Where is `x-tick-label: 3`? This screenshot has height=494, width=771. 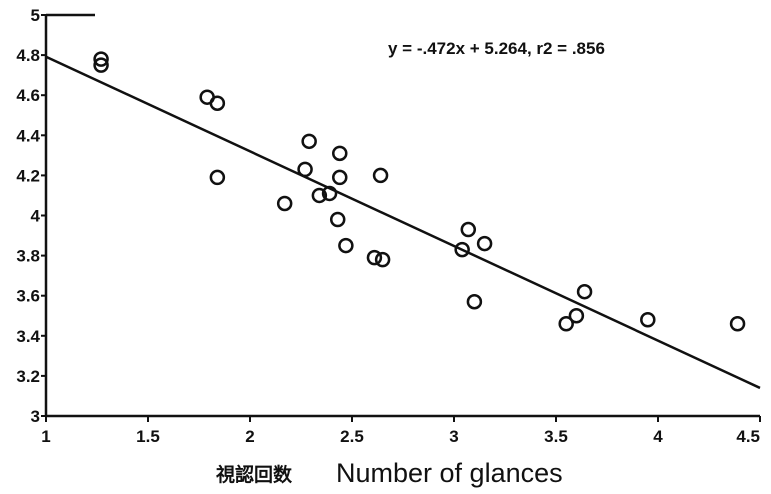 x-tick-label: 3 is located at coordinates (453, 436).